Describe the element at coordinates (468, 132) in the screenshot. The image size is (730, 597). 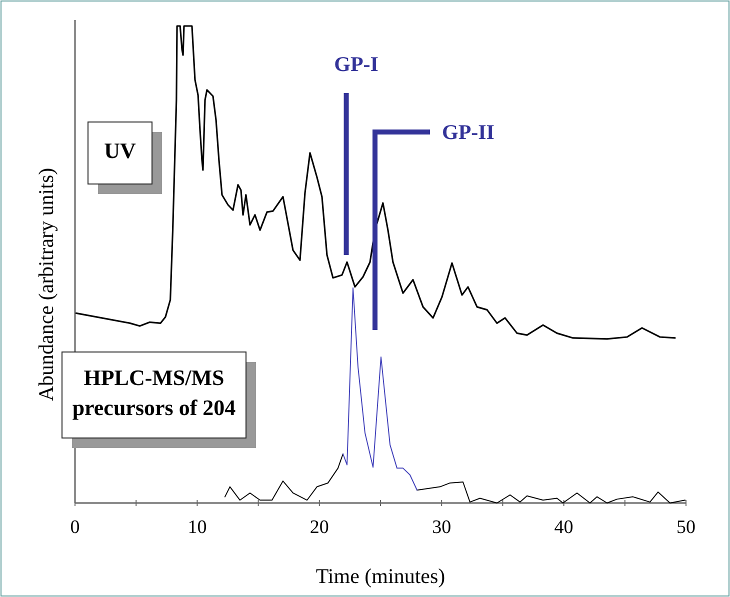
I see `annotation: GP-II` at that location.